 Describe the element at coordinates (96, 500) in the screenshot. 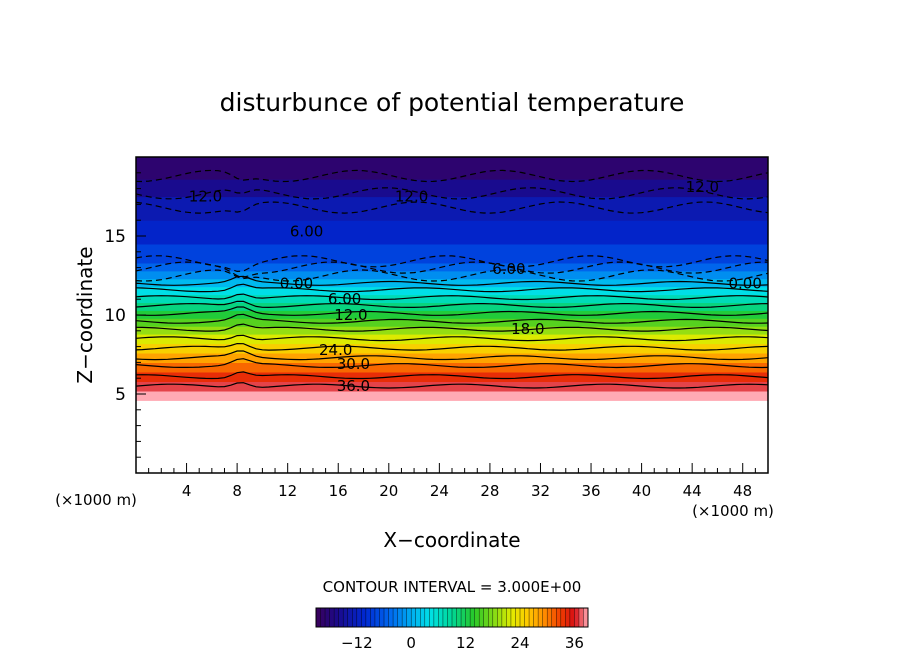

I see `x-unit-left: (×1000 m)` at that location.